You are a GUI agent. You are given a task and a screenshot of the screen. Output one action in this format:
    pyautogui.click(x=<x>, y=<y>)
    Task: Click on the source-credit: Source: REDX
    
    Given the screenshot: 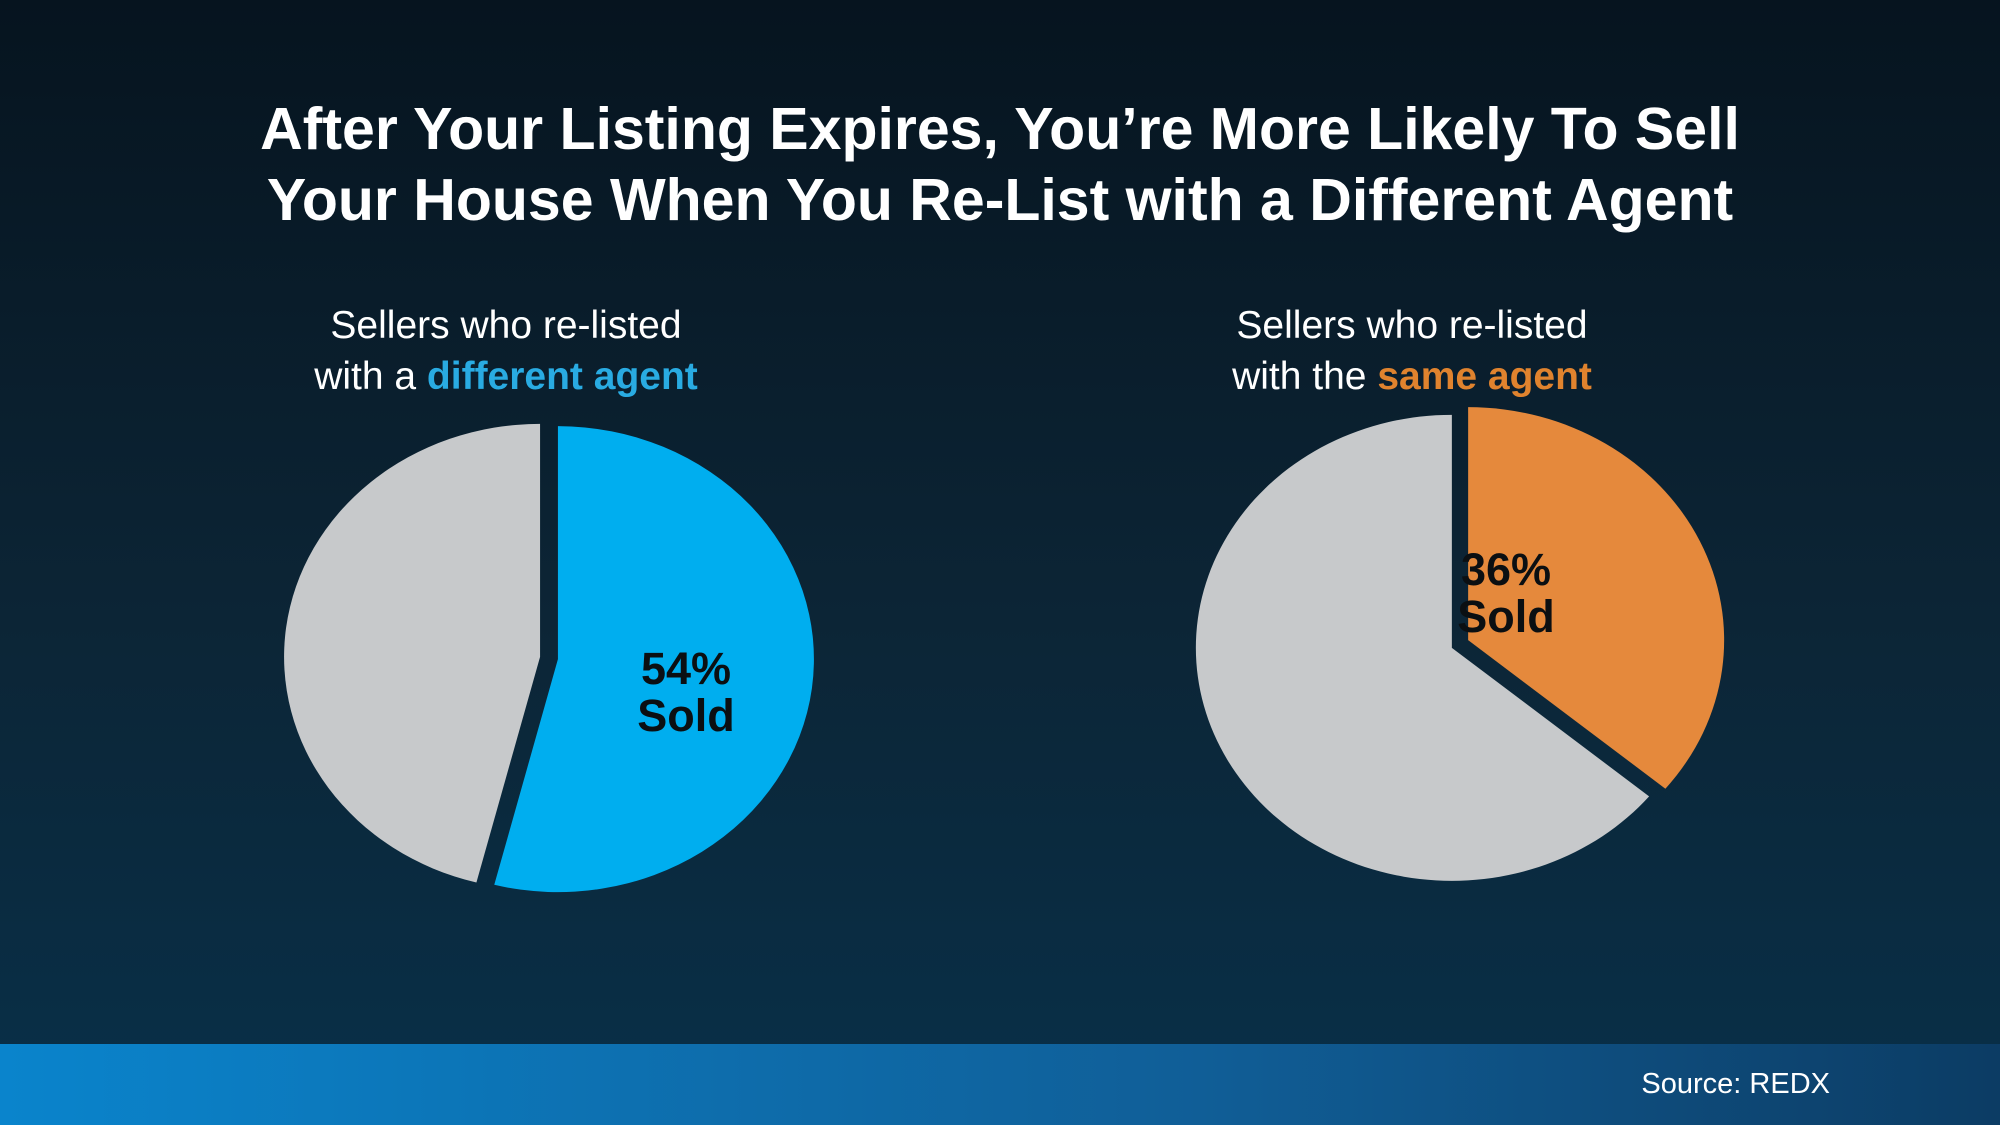 What is the action you would take?
    pyautogui.click(x=1735, y=1084)
    